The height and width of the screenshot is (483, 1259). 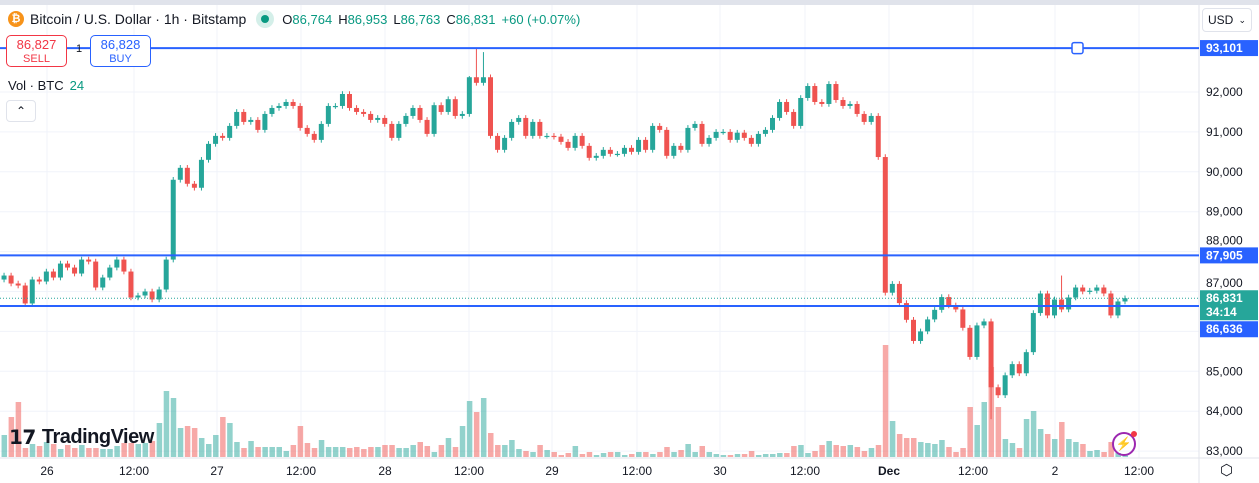 What do you see at coordinates (81, 437) in the screenshot?
I see `tradingview-logo: 𝟭𝟳 TradingView` at bounding box center [81, 437].